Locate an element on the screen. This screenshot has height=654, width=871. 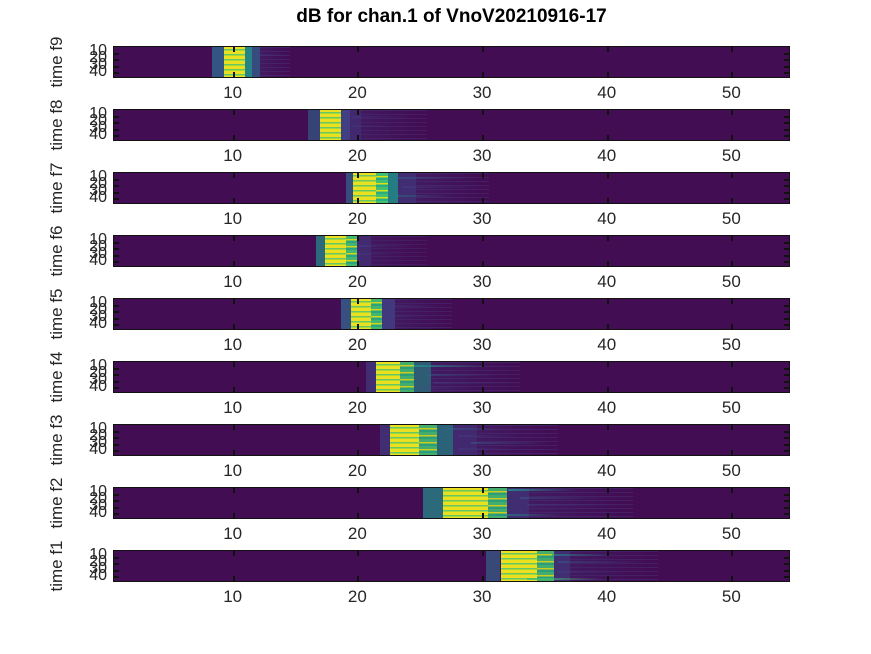
x-tick-label: 10 is located at coordinates (233, 344).